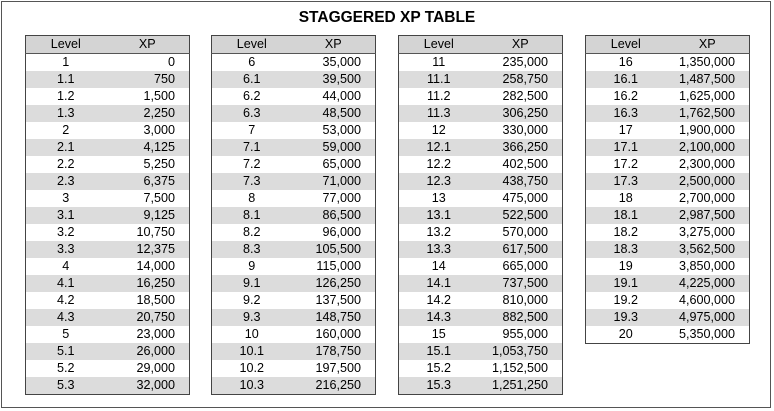 The height and width of the screenshot is (411, 774). Describe the element at coordinates (108, 164) in the screenshot. I see `table-row: 2.2 5,250` at that location.